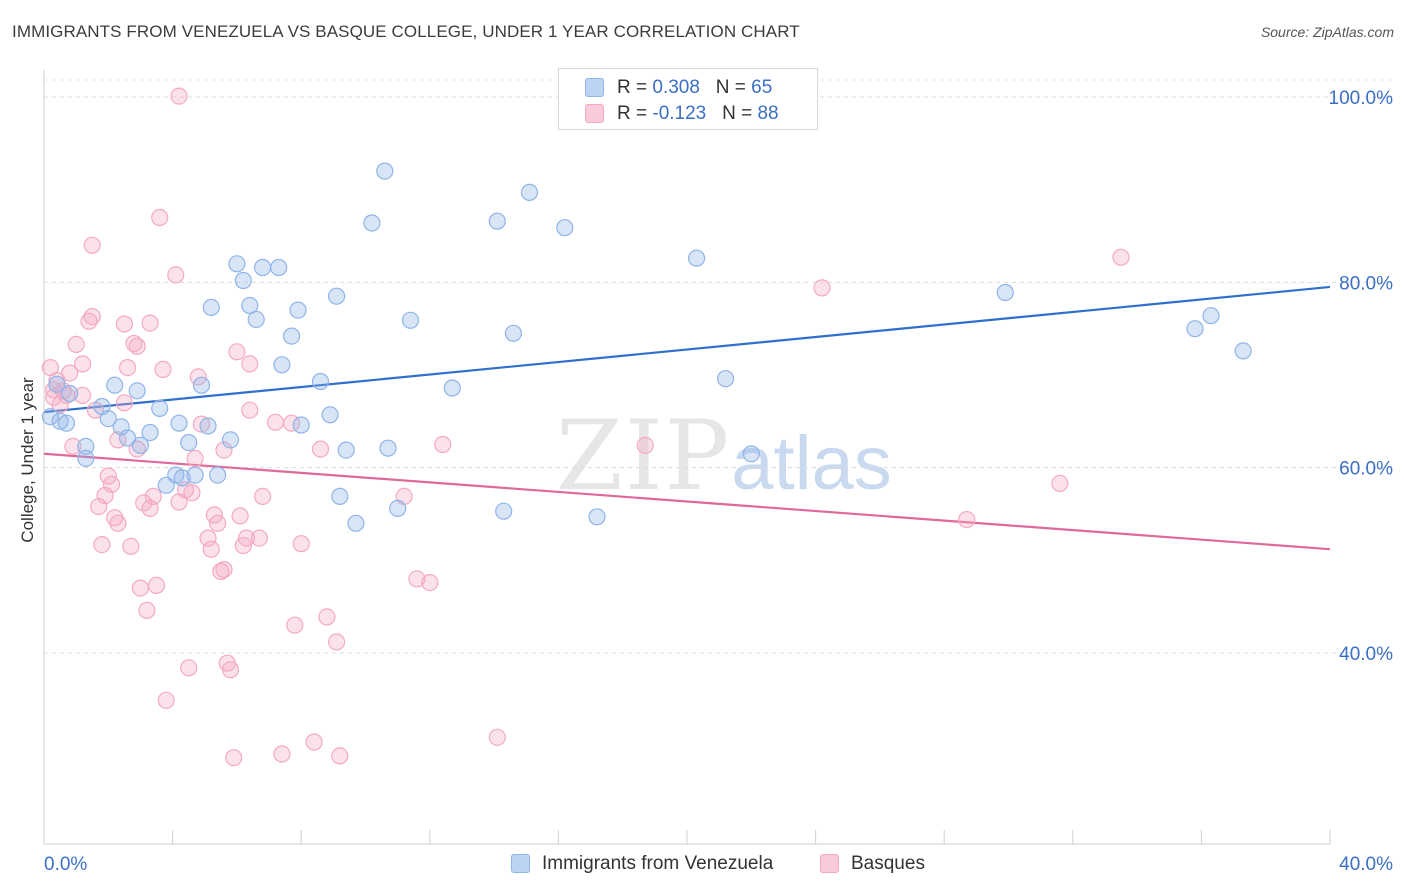  Describe the element at coordinates (635, 113) in the screenshot. I see `legend-r-label: R =` at that location.